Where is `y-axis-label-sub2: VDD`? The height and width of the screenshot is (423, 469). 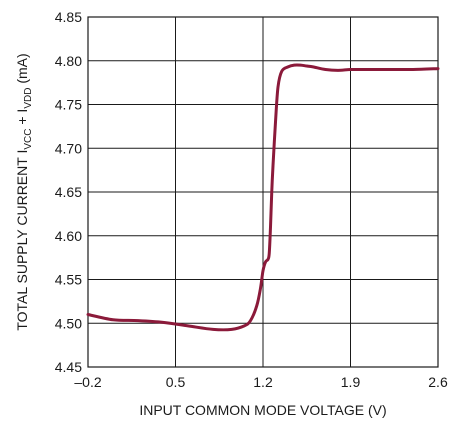
y-axis-label-sub2: VDD is located at coordinates (28, 98).